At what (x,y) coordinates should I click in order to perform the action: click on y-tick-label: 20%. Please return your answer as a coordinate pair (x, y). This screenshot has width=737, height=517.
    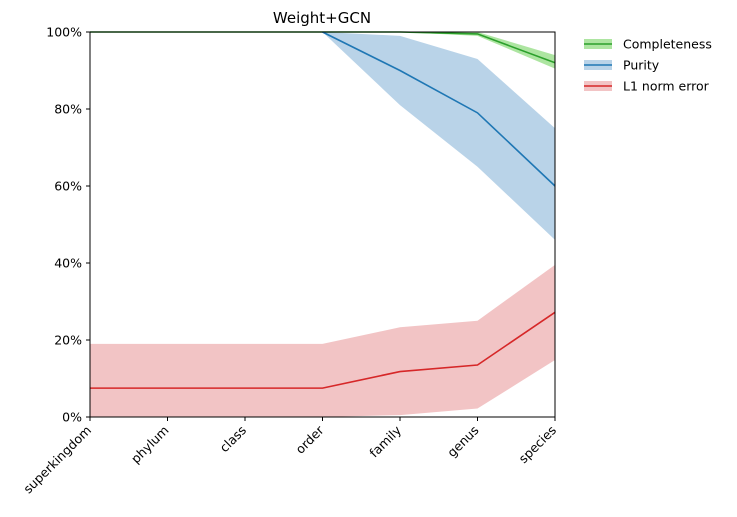
    Looking at the image, I should click on (68, 340).